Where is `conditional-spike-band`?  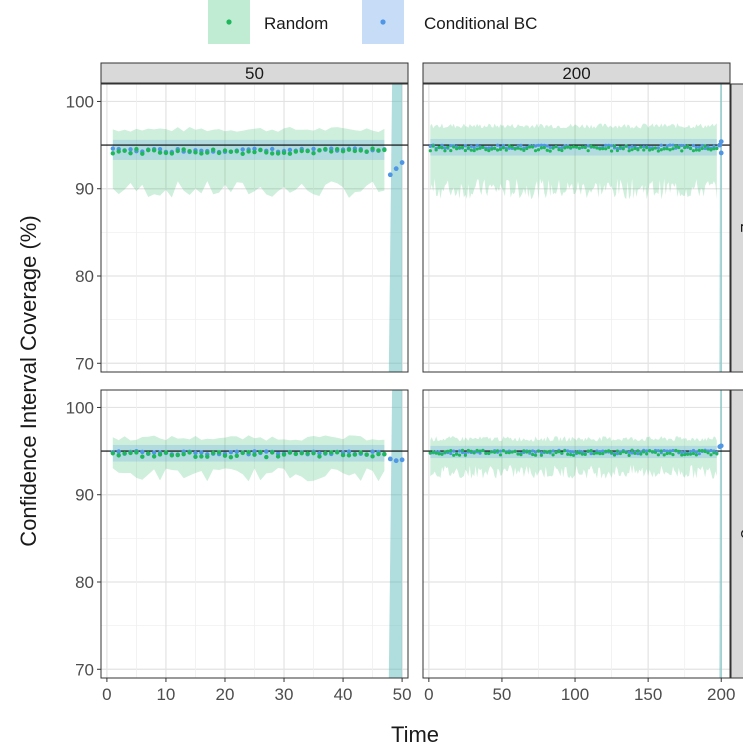
conditional-spike-band is located at coordinates (720, 534).